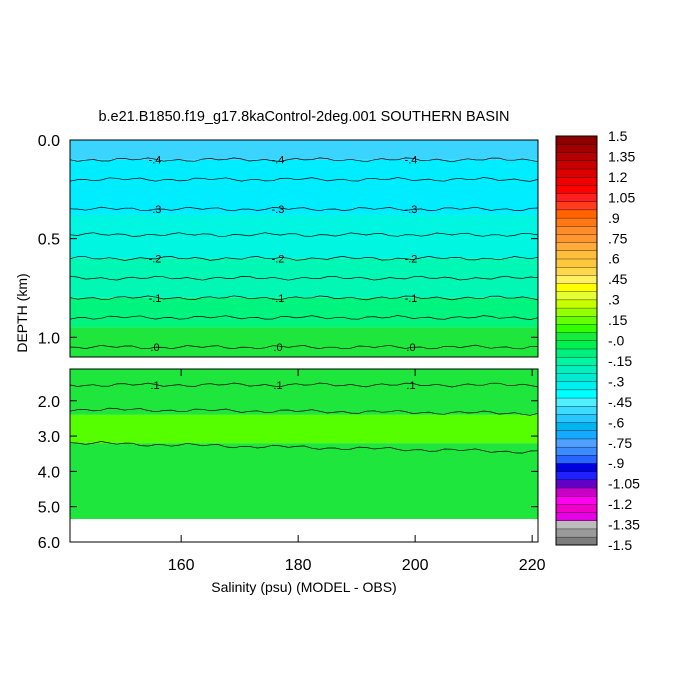  I want to click on x-tick-label: 200, so click(415, 565).